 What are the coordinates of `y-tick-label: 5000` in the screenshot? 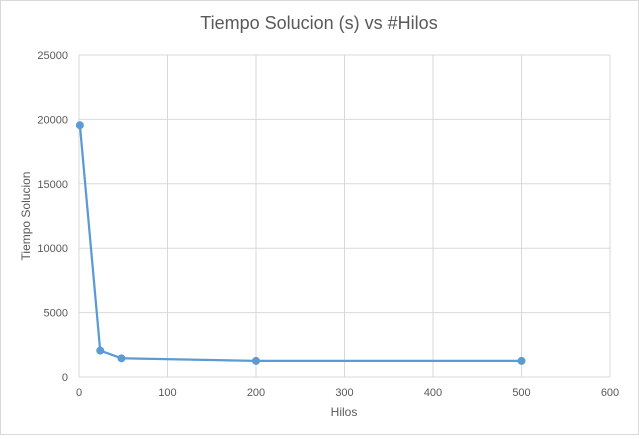 It's located at (56, 314).